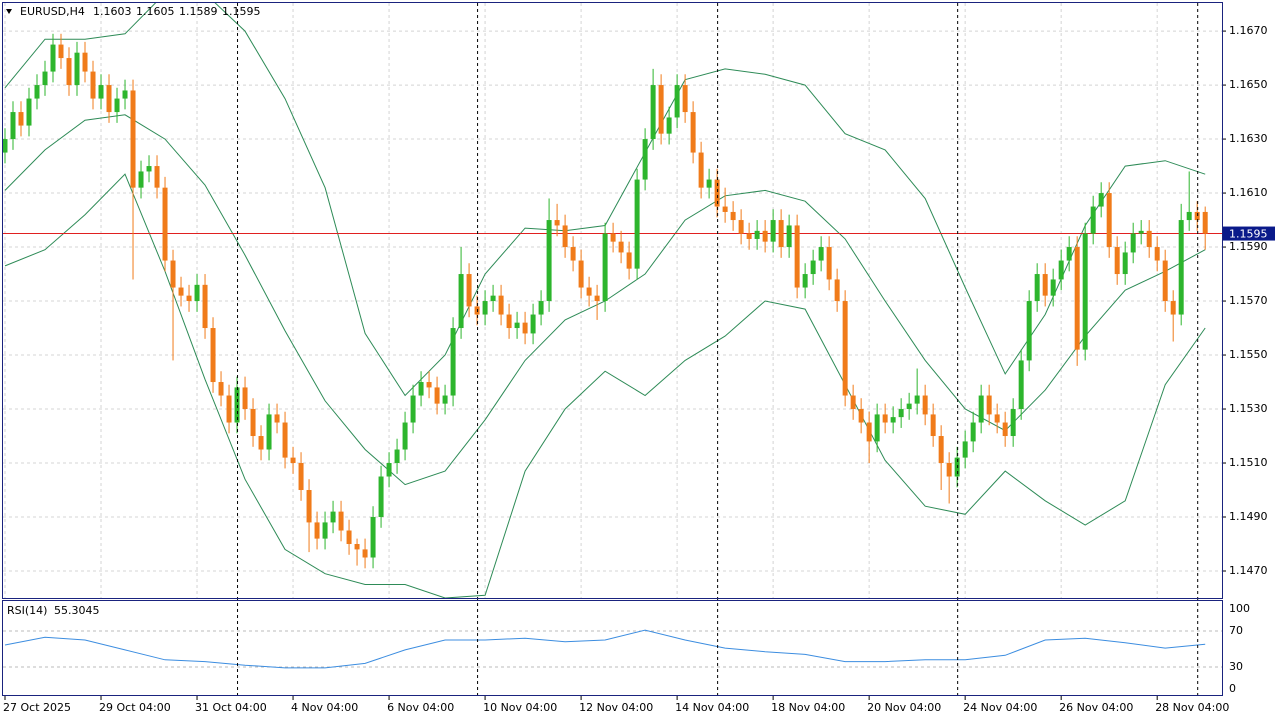  Describe the element at coordinates (1248, 570) in the screenshot. I see `y-tick-label: 1.1470` at that location.